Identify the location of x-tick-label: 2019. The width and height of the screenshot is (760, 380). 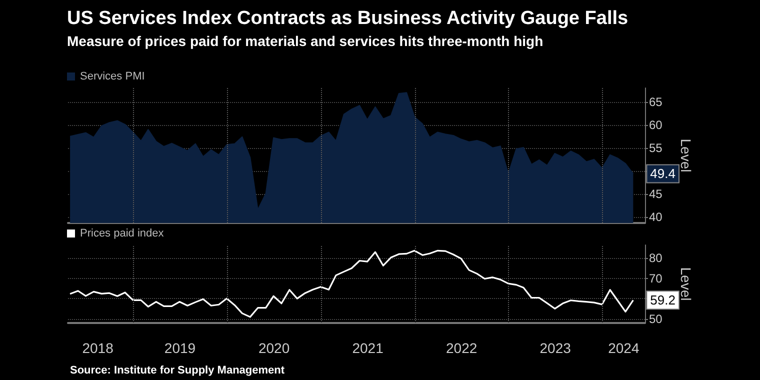
(180, 348).